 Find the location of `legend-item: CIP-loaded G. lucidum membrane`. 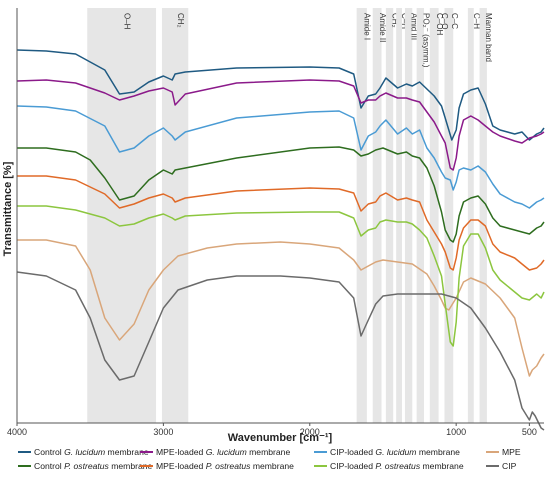

legend-item: CIP-loaded G. lucidum membrane is located at coordinates (399, 452).